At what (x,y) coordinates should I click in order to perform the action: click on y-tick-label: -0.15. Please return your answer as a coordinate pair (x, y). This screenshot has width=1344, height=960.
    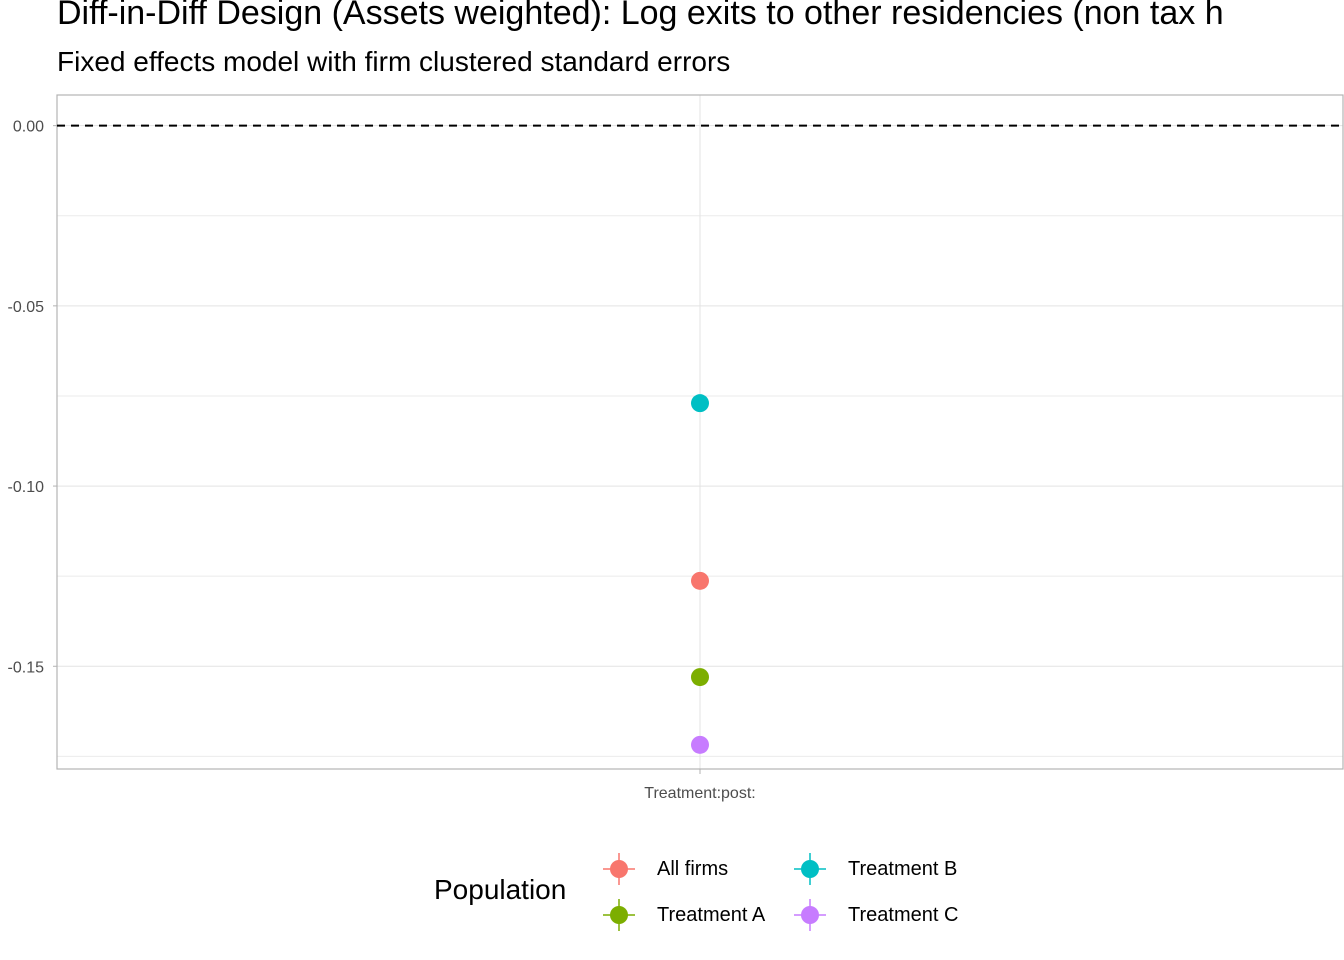
    Looking at the image, I should click on (26, 667).